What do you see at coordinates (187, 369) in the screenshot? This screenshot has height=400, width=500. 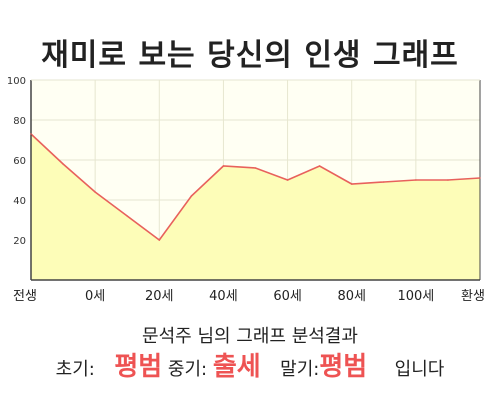 I see `mid-label: 중기:` at bounding box center [187, 369].